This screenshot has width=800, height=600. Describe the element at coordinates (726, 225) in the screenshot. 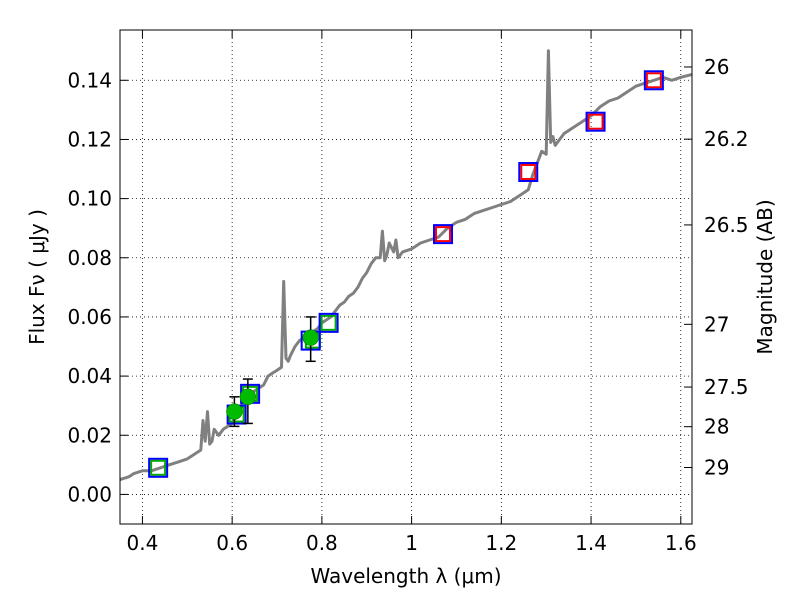

I see `right-tick-label: 26.5` at that location.